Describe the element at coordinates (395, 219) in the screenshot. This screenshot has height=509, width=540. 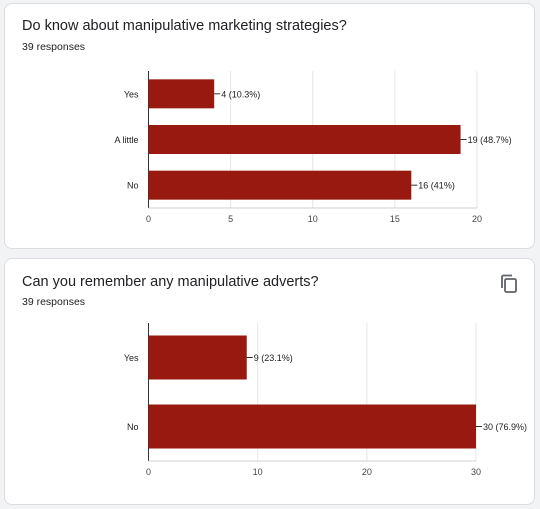
I see `x-tick-label: 15` at that location.